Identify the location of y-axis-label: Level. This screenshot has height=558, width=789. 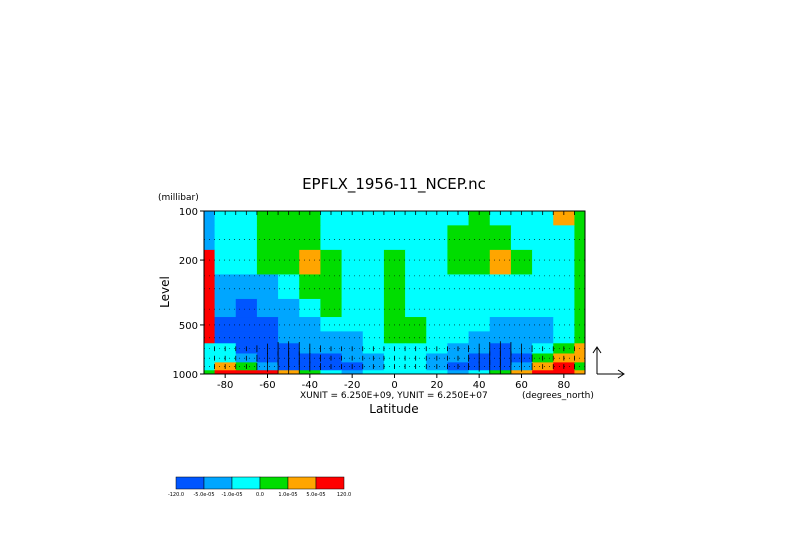
(165, 292).